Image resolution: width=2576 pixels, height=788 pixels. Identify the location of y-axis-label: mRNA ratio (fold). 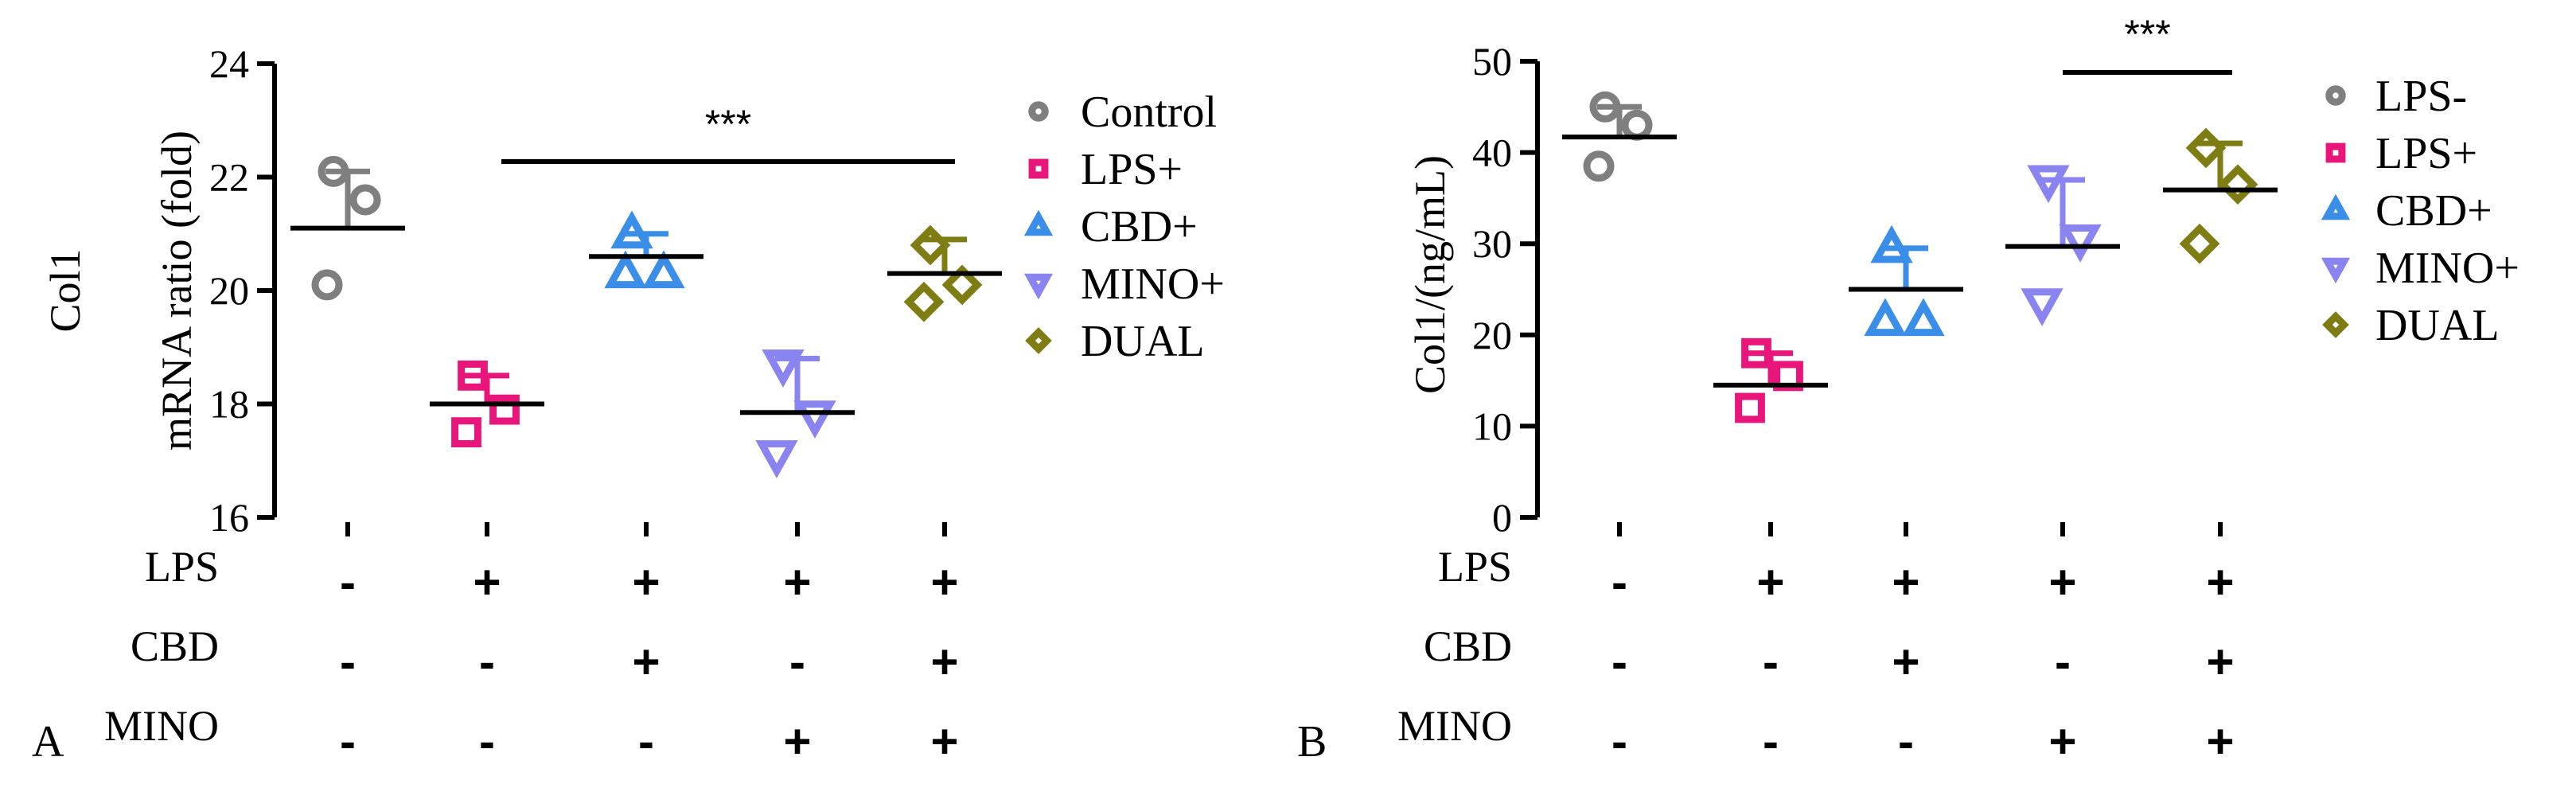
(177, 291).